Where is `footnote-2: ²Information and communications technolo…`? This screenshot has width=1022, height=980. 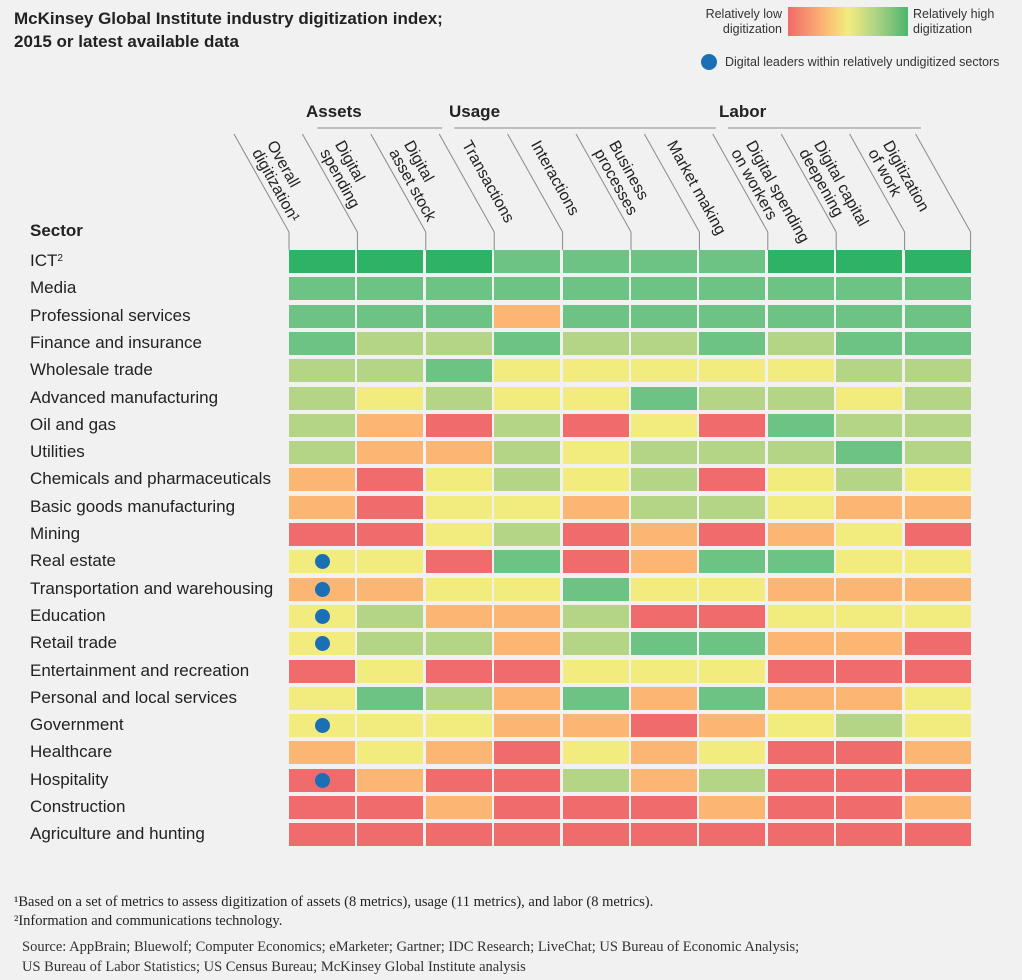 footnote-2: ²Information and communications technolo… is located at coordinates (148, 921).